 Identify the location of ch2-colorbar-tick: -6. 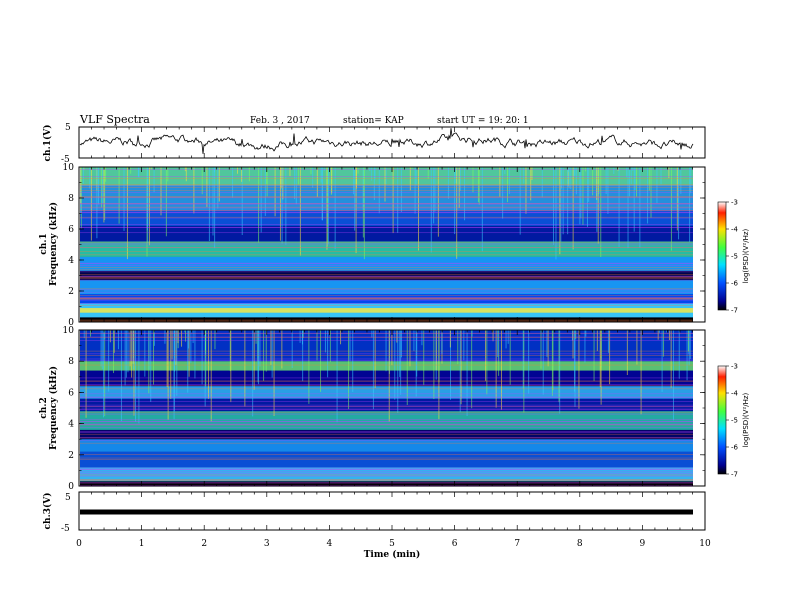
(735, 448).